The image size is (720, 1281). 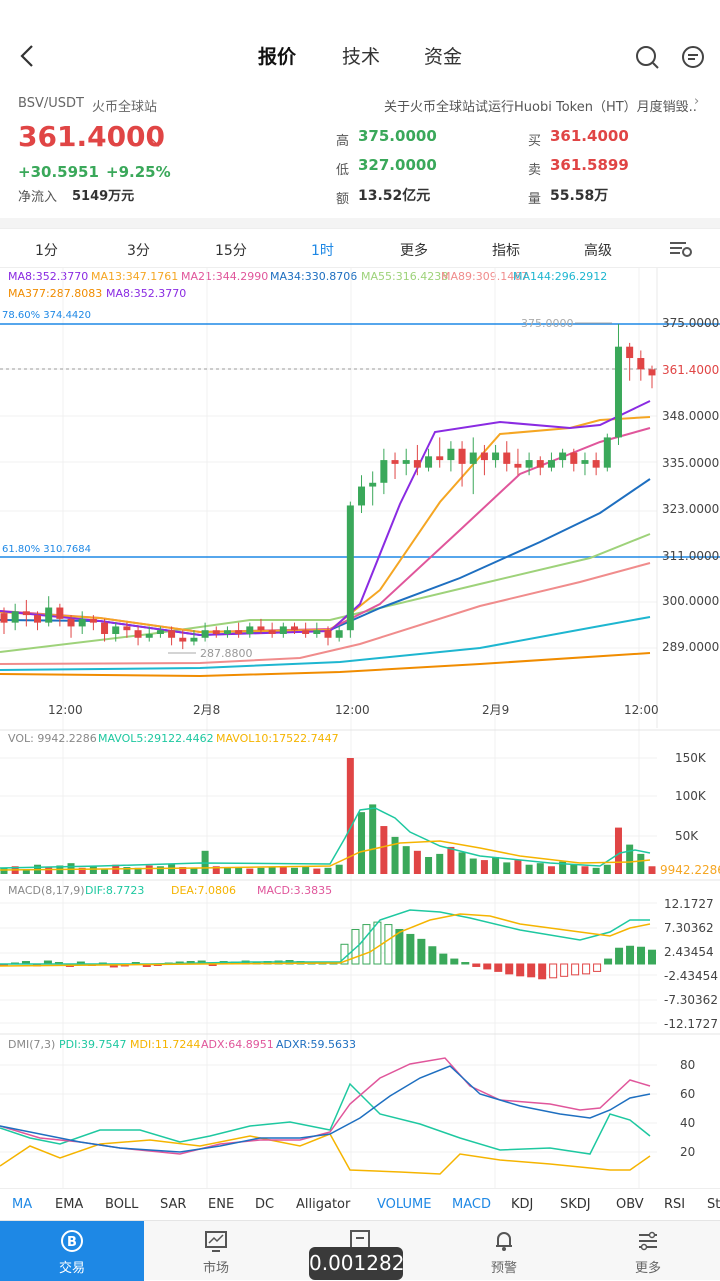 I want to click on ma-legend-item: MA34:330.8706, so click(x=314, y=276).